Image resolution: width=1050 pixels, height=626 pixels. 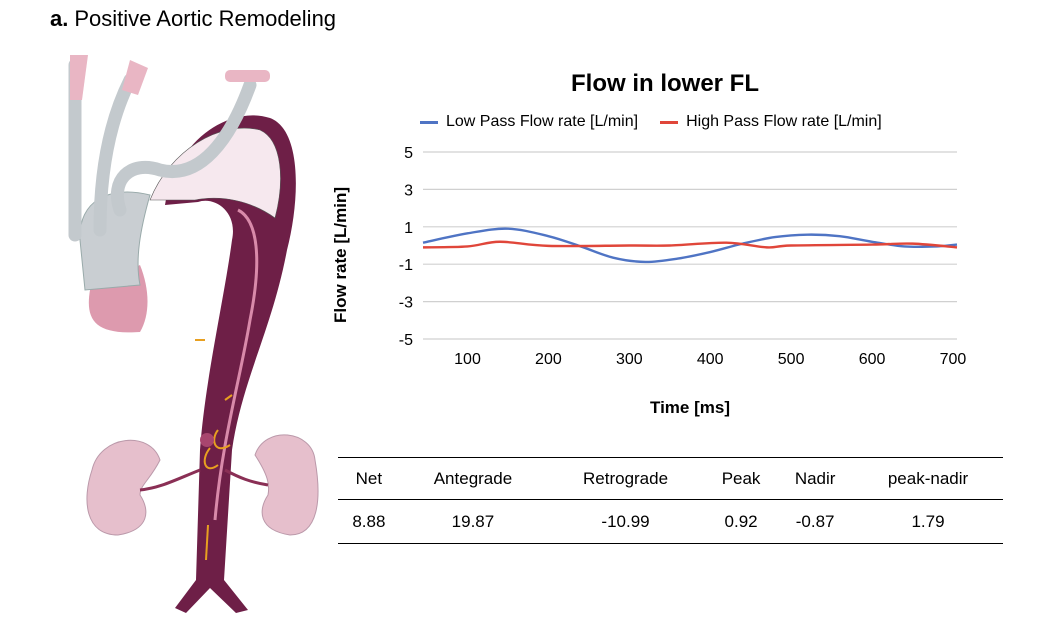 I want to click on y-tick-label: 3, so click(x=408, y=190).